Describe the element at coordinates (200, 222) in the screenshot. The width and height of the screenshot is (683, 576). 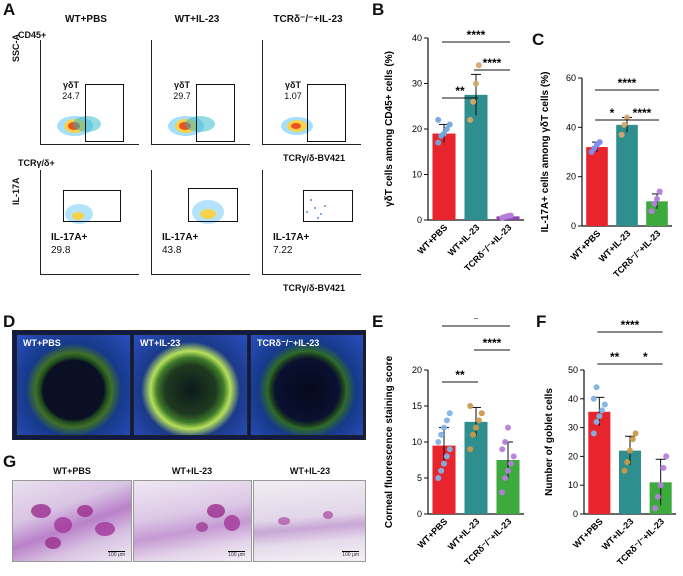
I see `flow-plot-bottom-2: IL-17A+ 43.8` at that location.